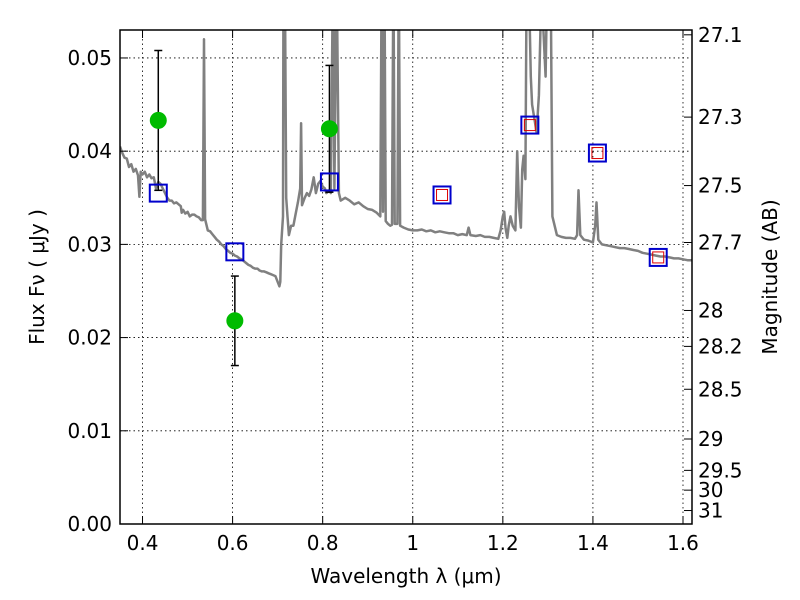 The height and width of the screenshot is (600, 800). Describe the element at coordinates (412, 543) in the screenshot. I see `x-tick-label: 1` at that location.